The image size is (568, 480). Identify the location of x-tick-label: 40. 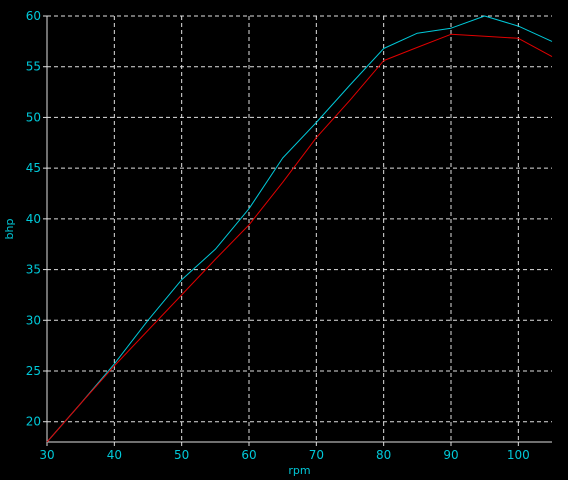
(114, 455).